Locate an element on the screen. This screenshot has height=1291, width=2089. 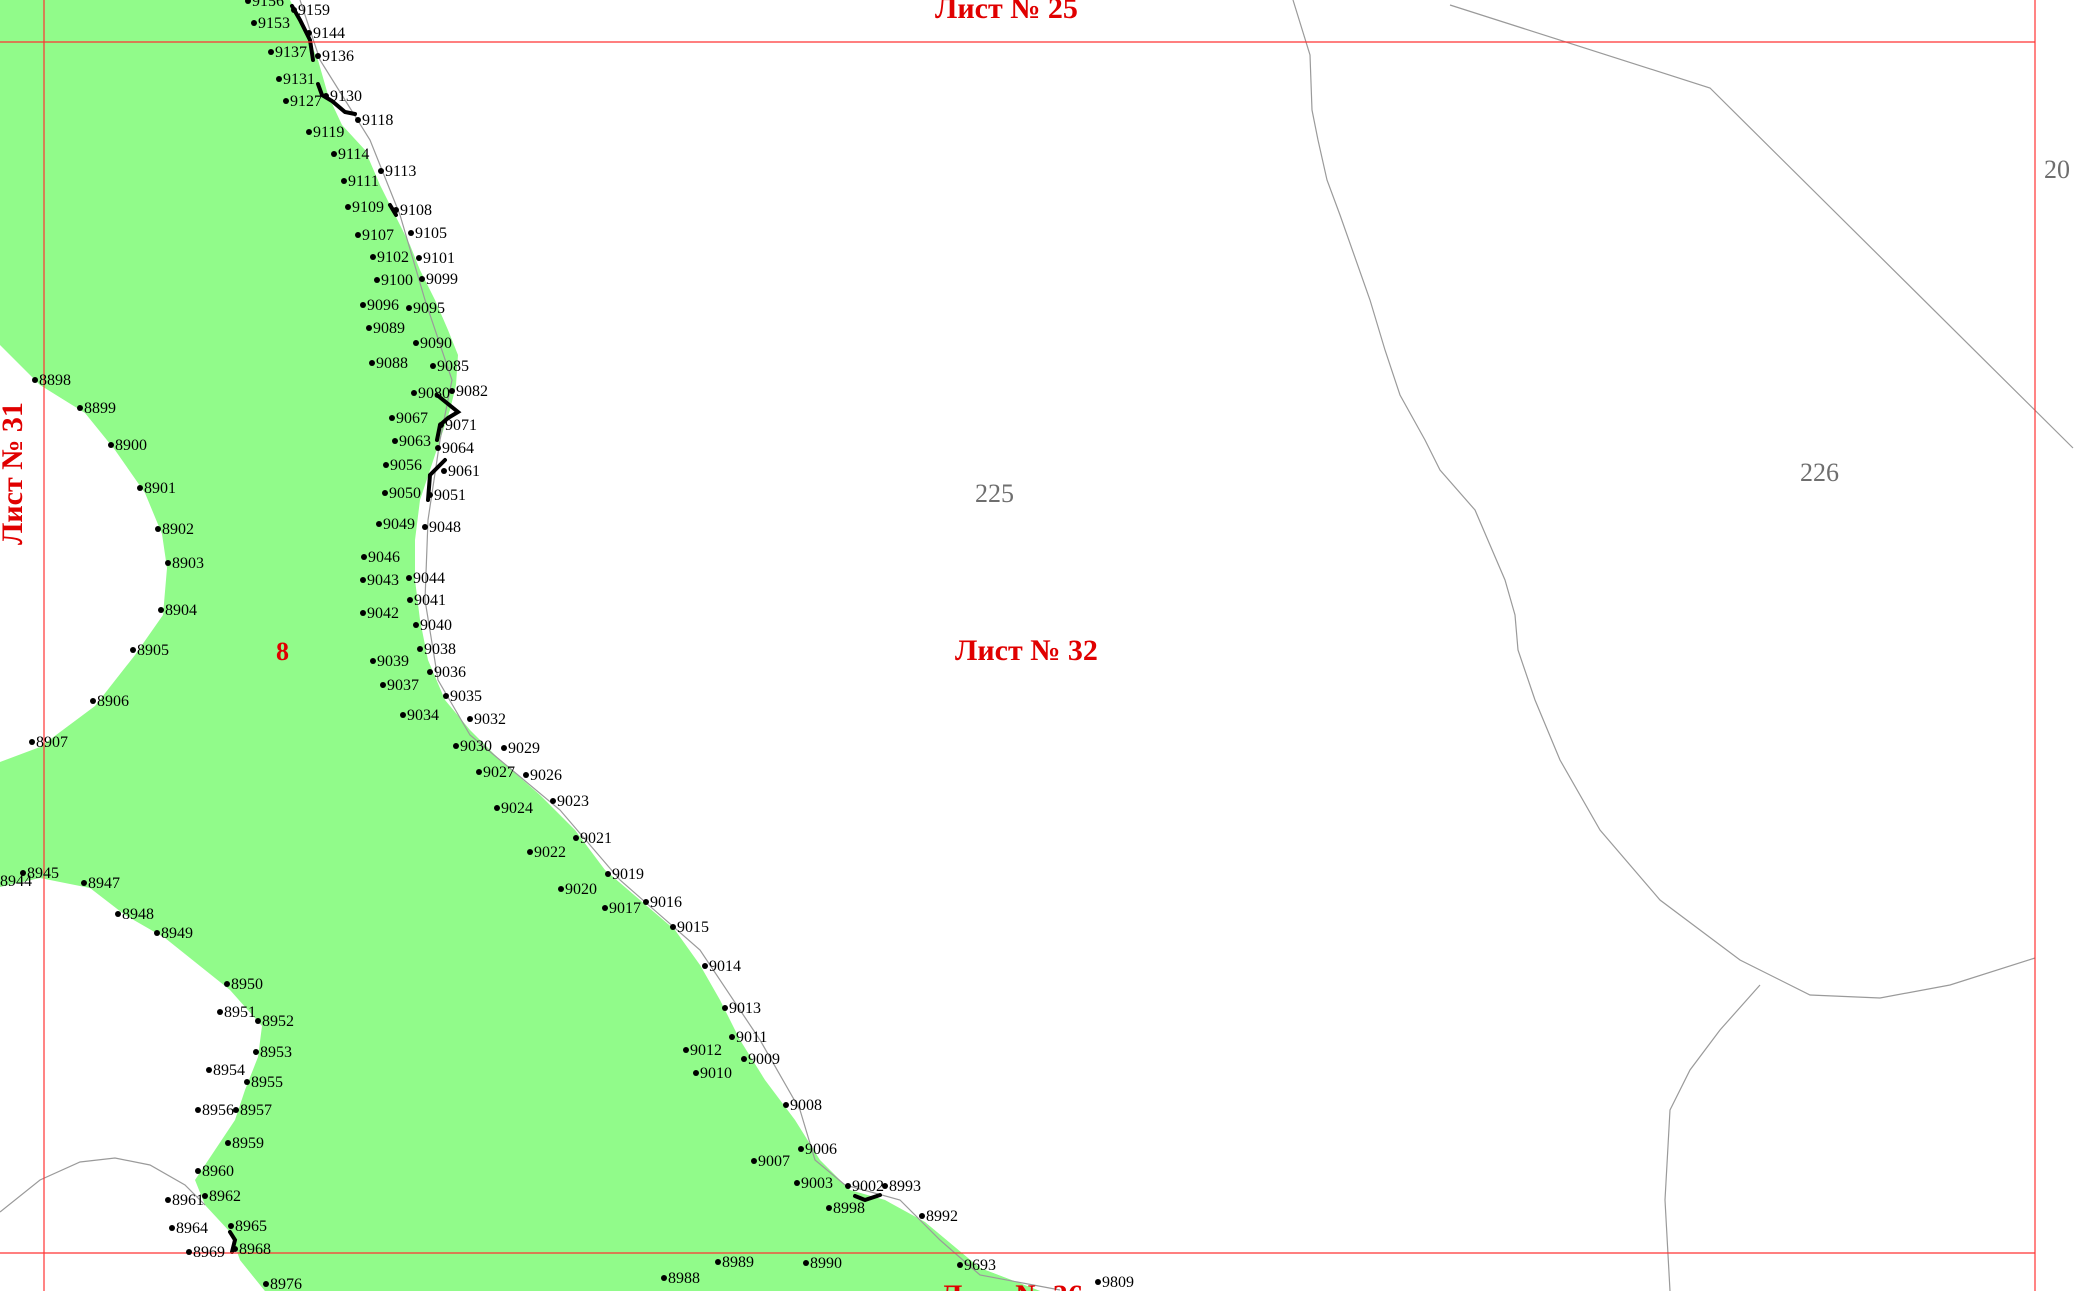
vertex-label: 9107 is located at coordinates (378, 235).